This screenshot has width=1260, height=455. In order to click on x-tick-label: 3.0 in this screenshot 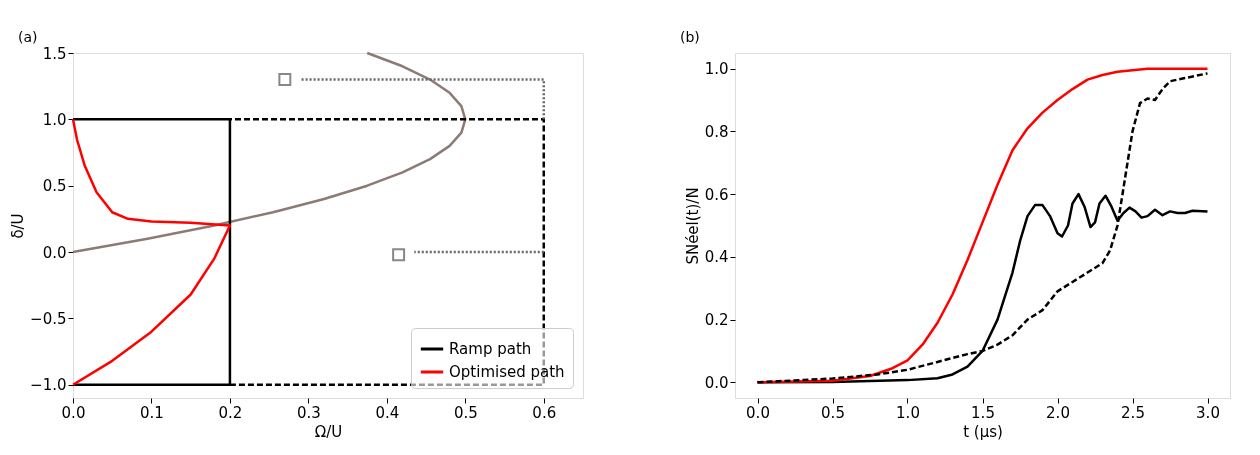, I will do `click(1208, 412)`.